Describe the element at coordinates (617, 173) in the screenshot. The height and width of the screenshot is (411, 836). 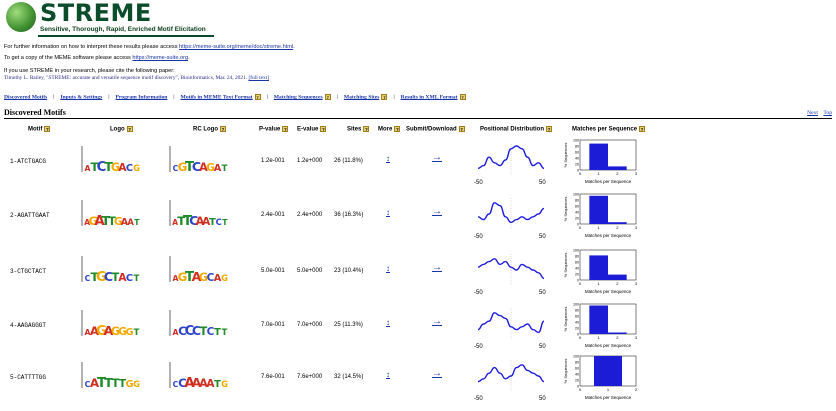
I see `hist-xtick: 2` at that location.